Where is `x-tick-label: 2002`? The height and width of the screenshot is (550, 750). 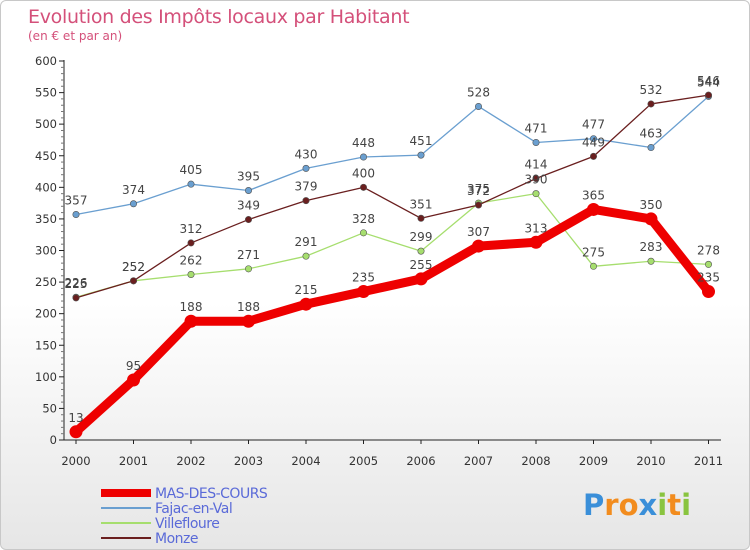 x-tick-label: 2002 is located at coordinates (190, 461).